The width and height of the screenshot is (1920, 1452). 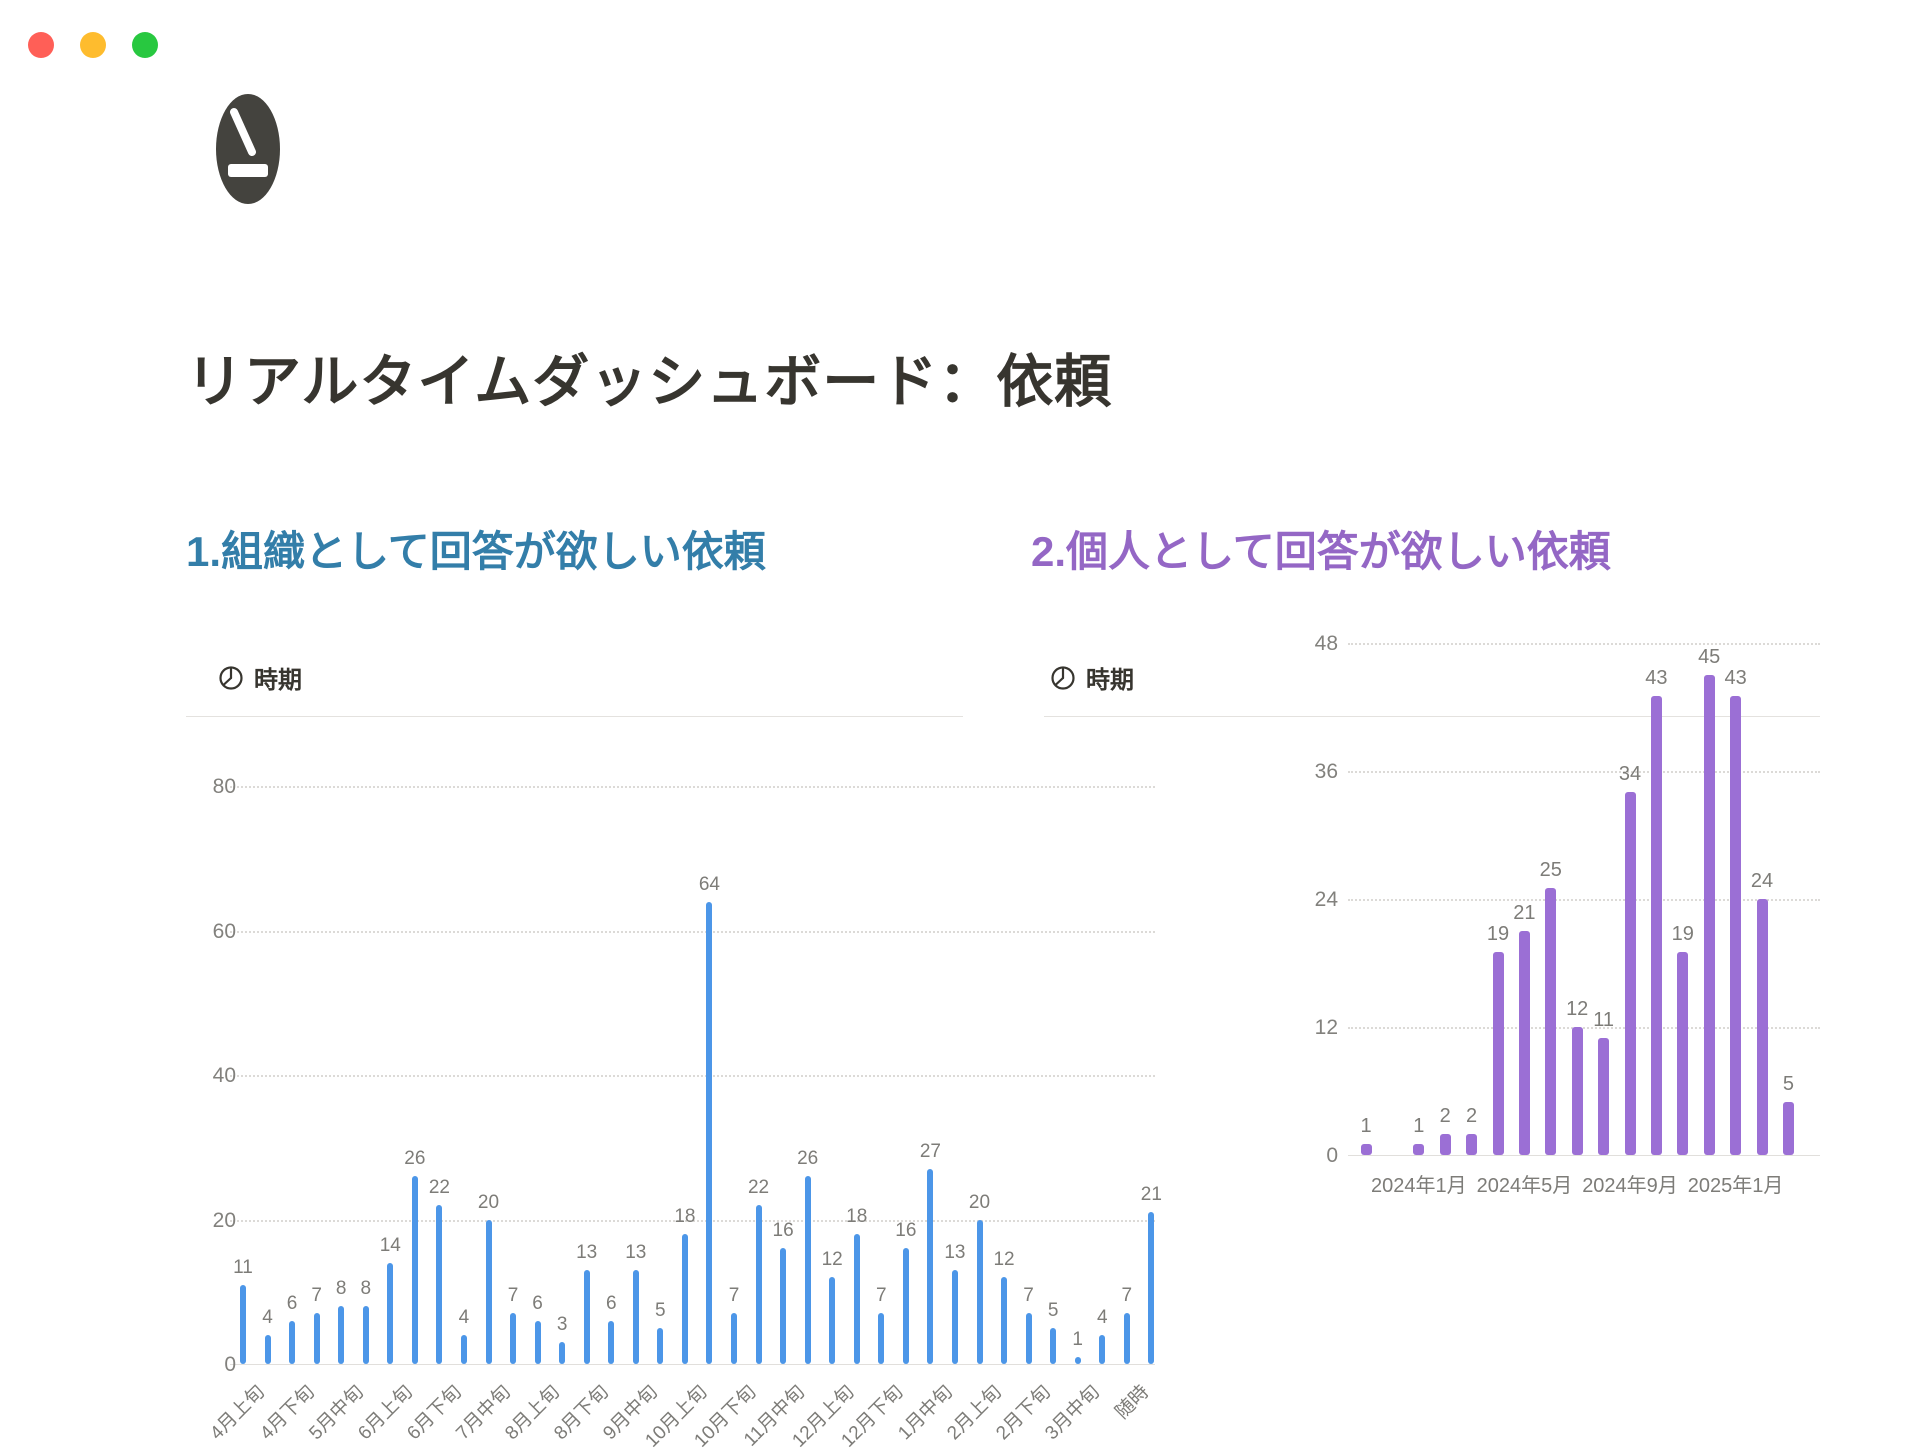 What do you see at coordinates (1326, 771) in the screenshot?
I see `y-tick-label: 36` at bounding box center [1326, 771].